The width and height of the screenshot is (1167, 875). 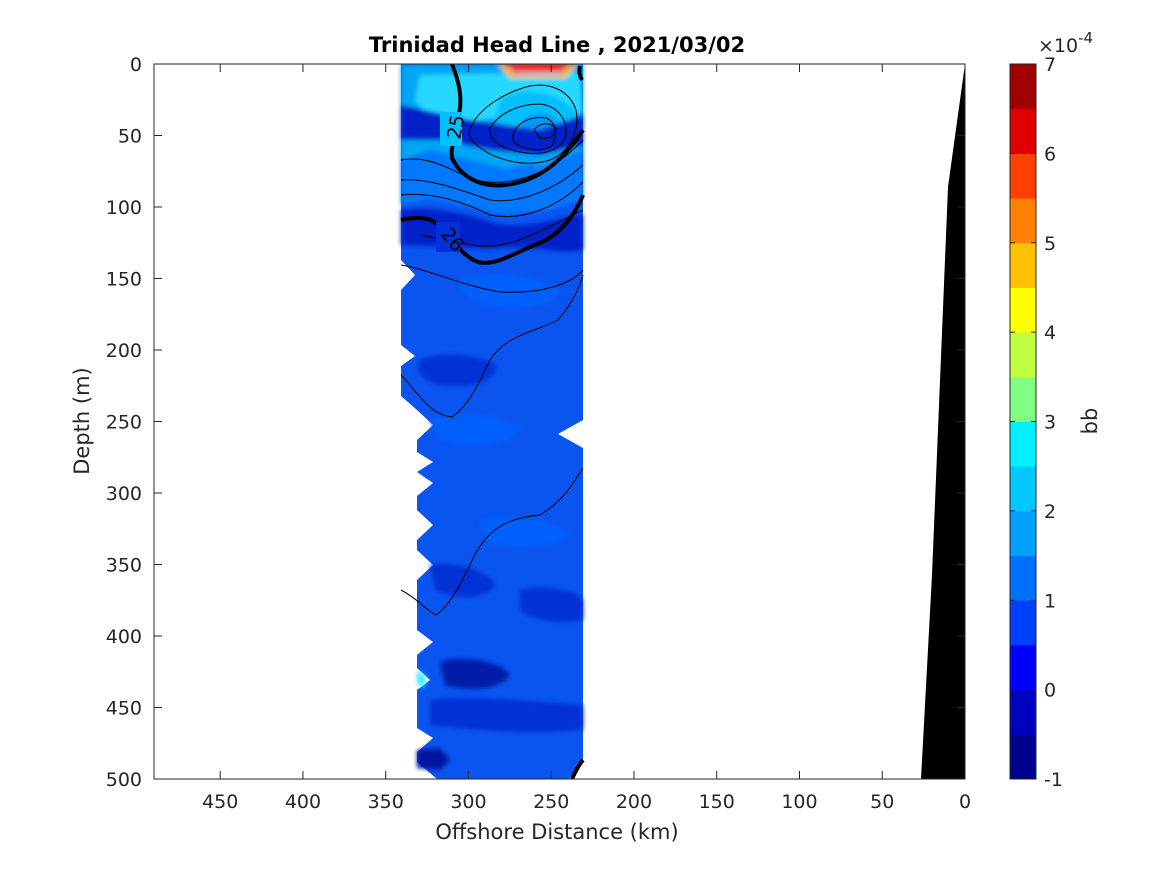 What do you see at coordinates (136, 65) in the screenshot?
I see `y-tick-label: 0` at bounding box center [136, 65].